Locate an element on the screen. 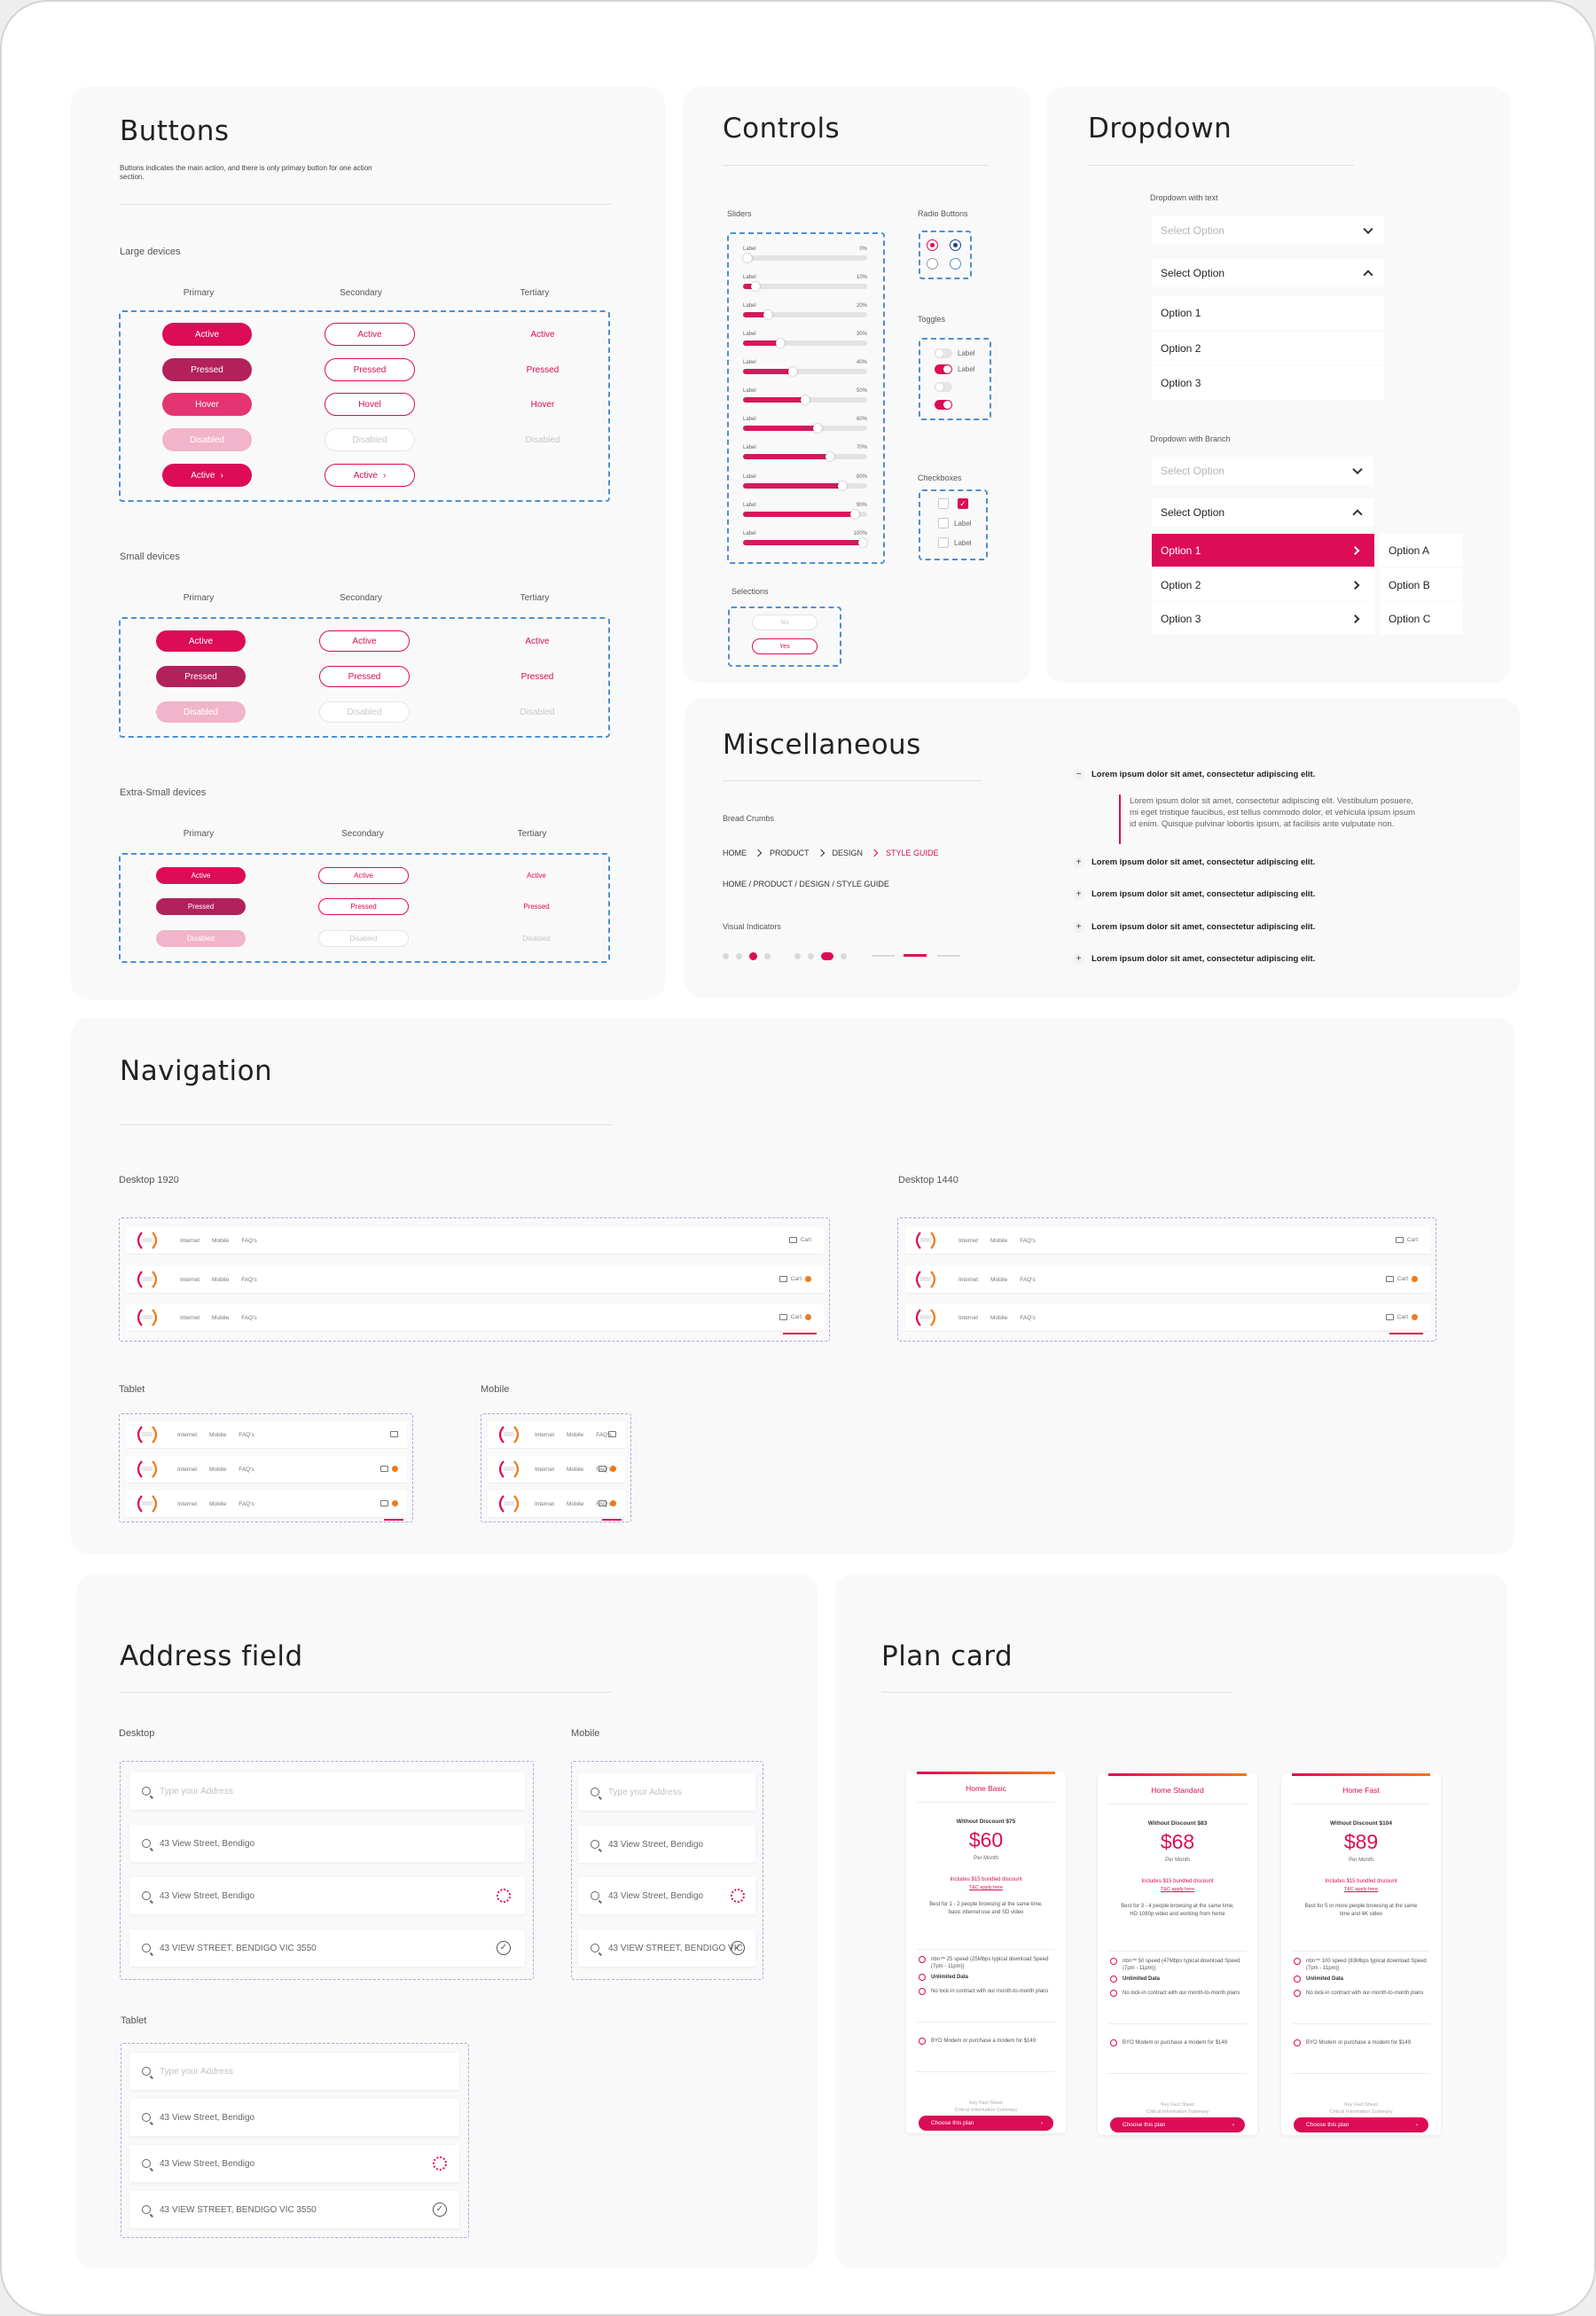 The image size is (1596, 2316). branch-sub-option: Option B is located at coordinates (1422, 584).